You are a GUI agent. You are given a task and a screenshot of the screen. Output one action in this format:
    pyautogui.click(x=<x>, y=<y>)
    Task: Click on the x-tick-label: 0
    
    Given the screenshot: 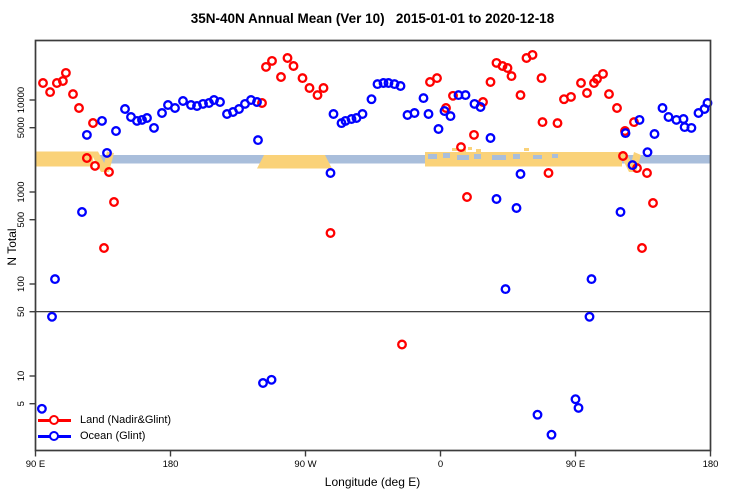 What is the action you would take?
    pyautogui.click(x=440, y=464)
    